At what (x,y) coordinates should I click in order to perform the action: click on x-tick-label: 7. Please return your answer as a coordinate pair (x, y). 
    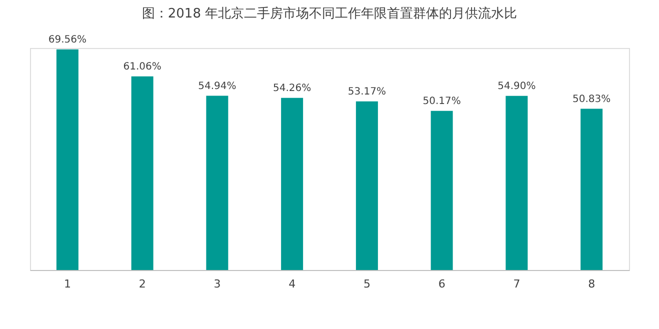
    Looking at the image, I should click on (516, 284).